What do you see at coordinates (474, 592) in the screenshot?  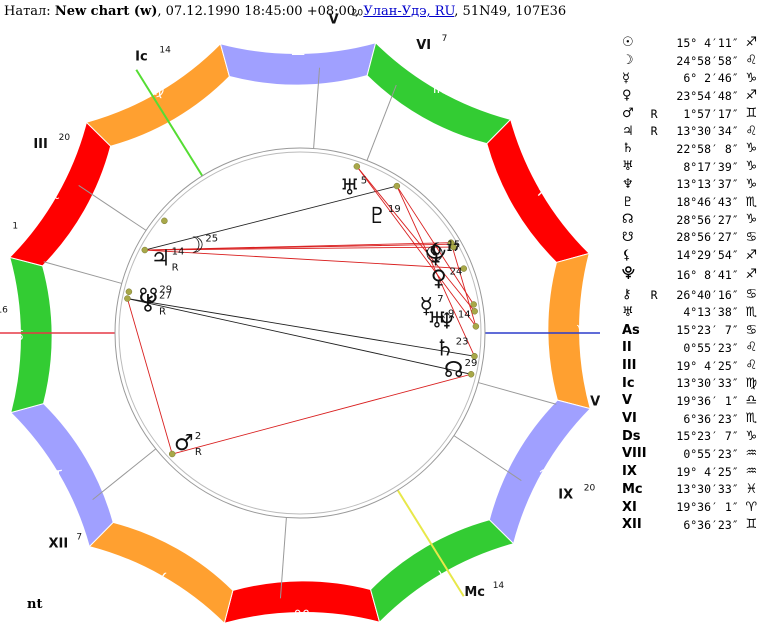 I see `house-label: Mc` at bounding box center [474, 592].